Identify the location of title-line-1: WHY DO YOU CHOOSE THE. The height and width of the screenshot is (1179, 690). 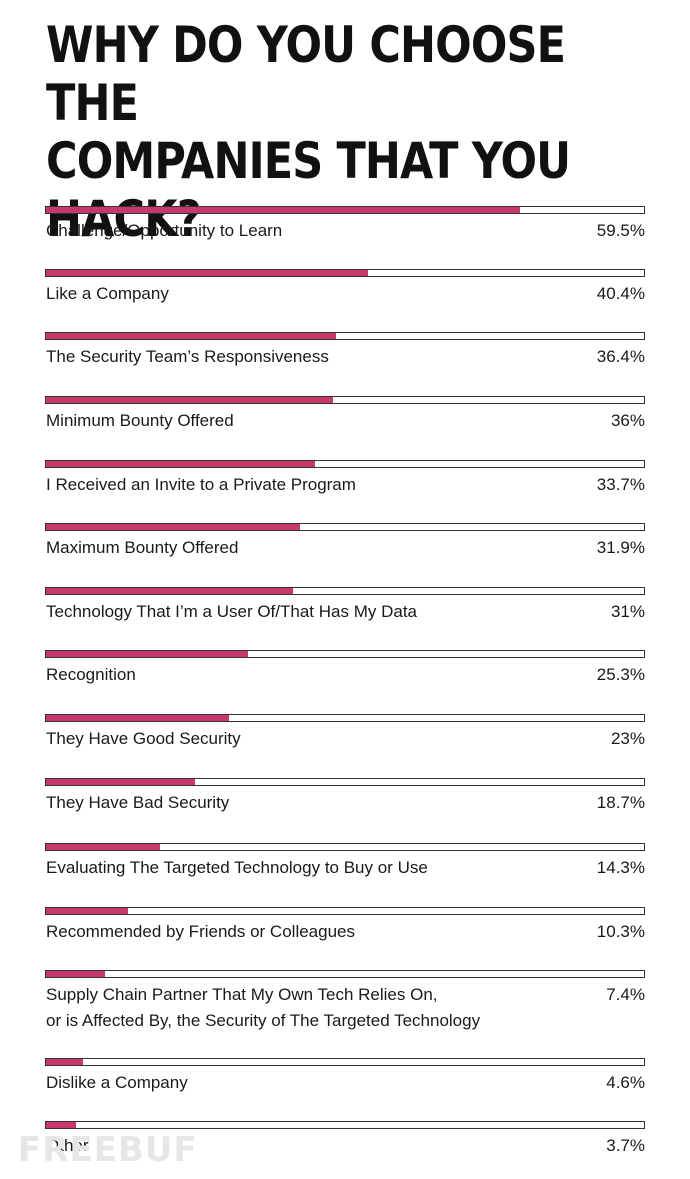
(306, 74).